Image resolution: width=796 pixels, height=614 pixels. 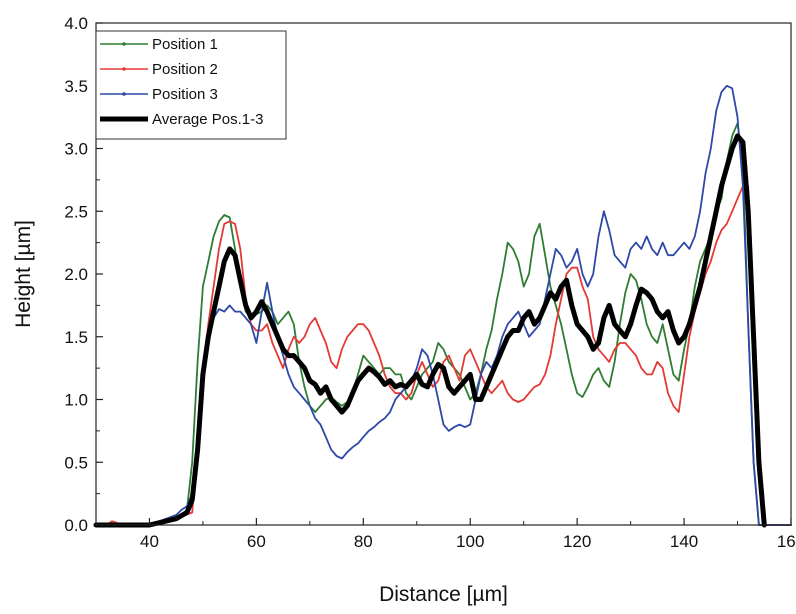 What do you see at coordinates (207, 119) in the screenshot?
I see `legend-label-average-pos-1-3: Average Pos.1-3` at bounding box center [207, 119].